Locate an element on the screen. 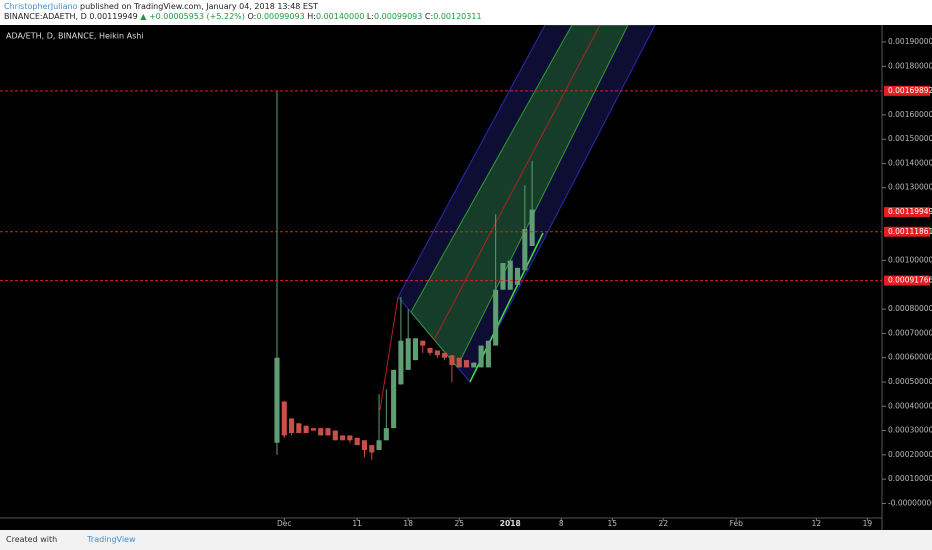 Image resolution: width=932 pixels, height=550 pixels. y-tick-label: 0.00040000 is located at coordinates (910, 405).